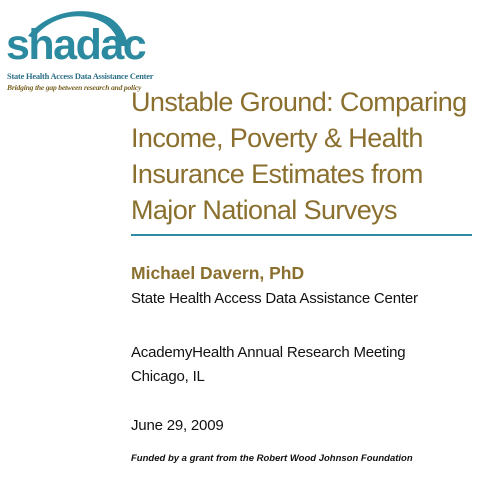 The width and height of the screenshot is (480, 480). I want to click on logo-arc-icon, so click(78, 28).